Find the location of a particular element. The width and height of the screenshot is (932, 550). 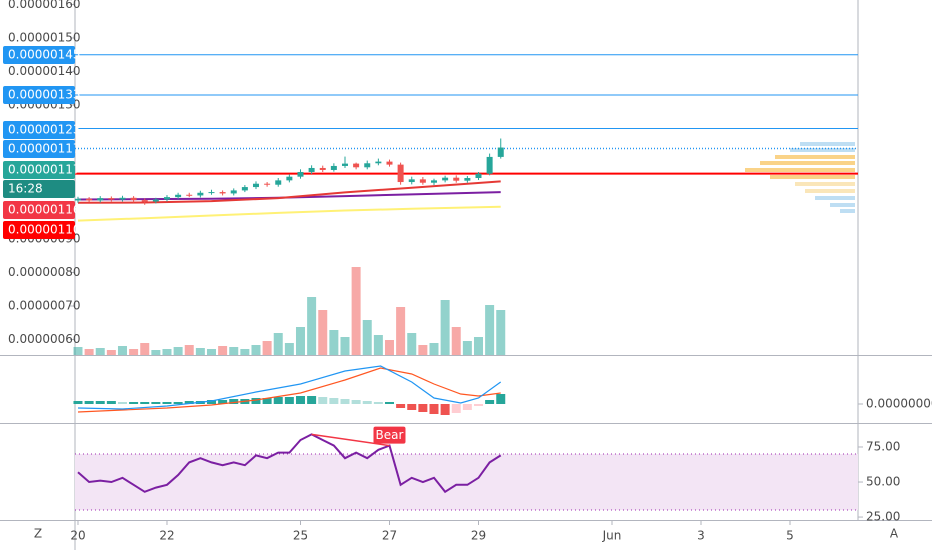

y-tick-label: 0.00000150 is located at coordinates (44, 37).